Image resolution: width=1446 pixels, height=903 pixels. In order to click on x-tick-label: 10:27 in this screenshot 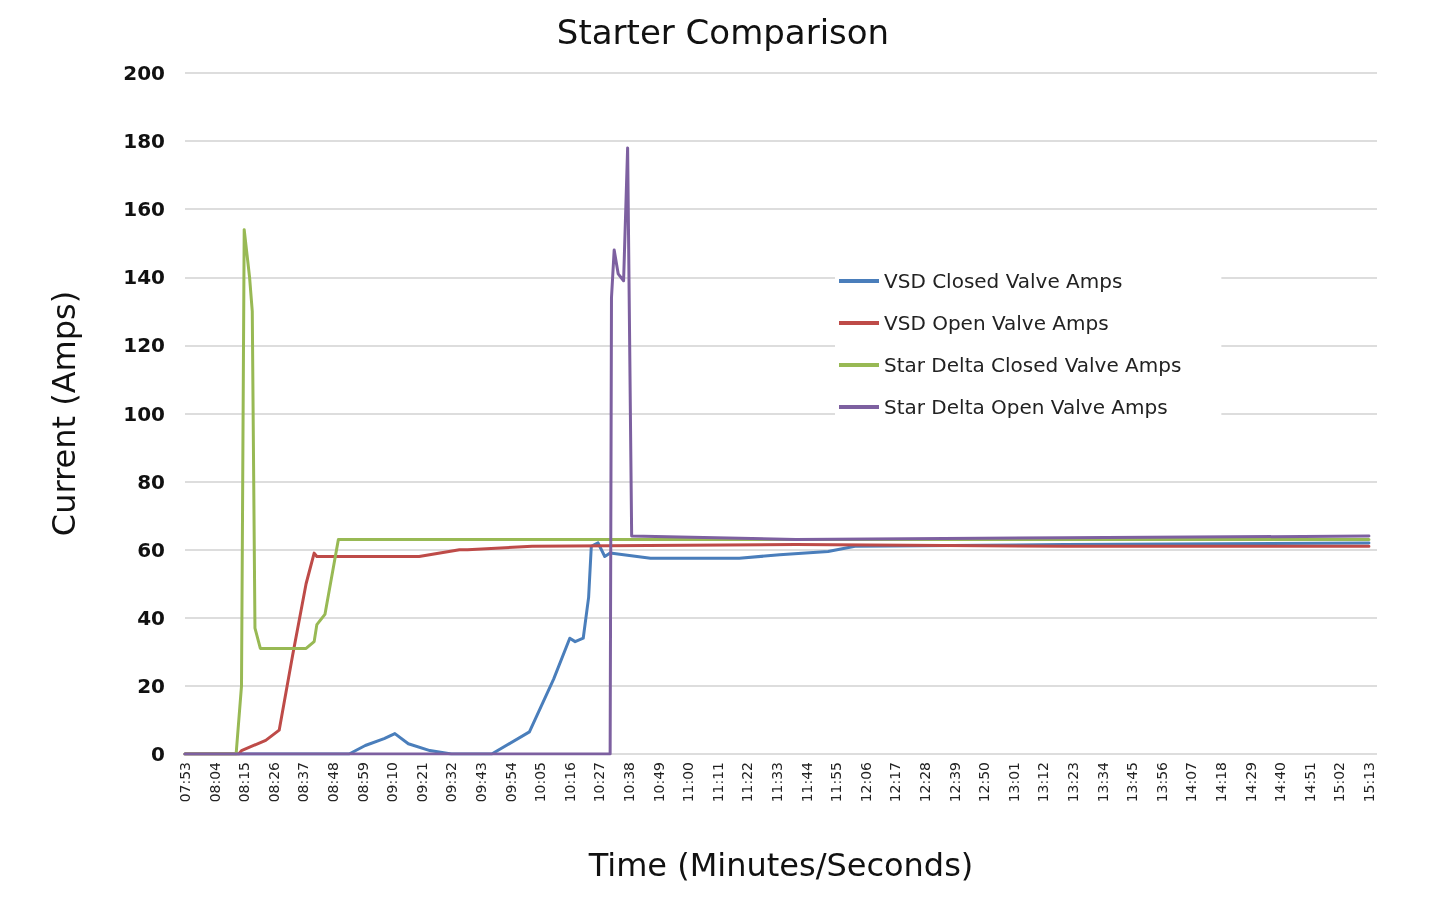, I will do `click(599, 782)`.